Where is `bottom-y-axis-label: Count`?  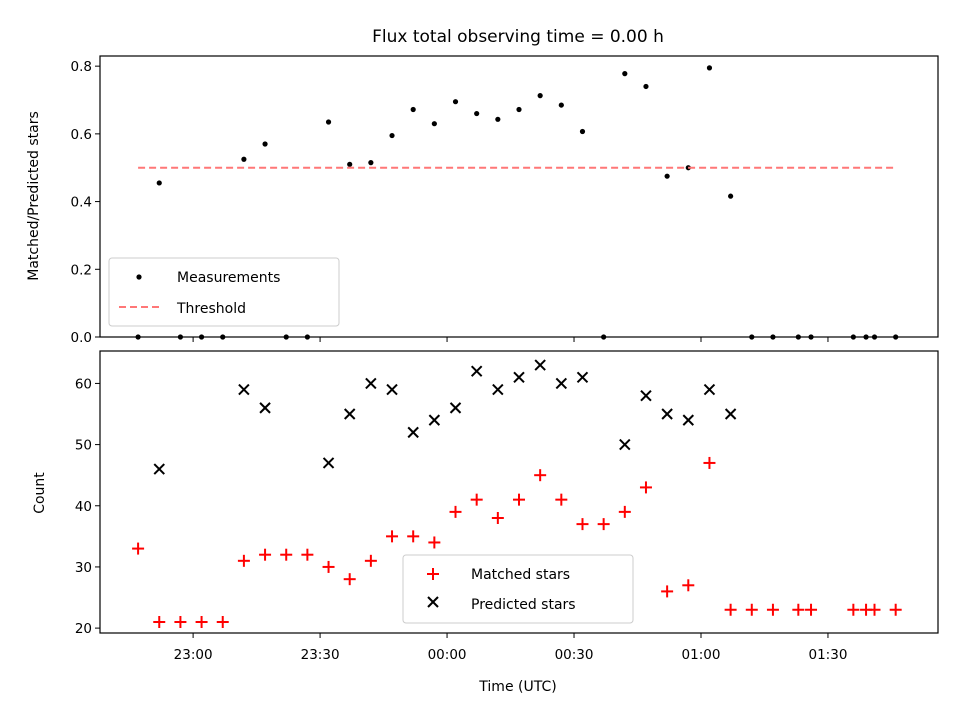
bottom-y-axis-label: Count is located at coordinates (40, 493).